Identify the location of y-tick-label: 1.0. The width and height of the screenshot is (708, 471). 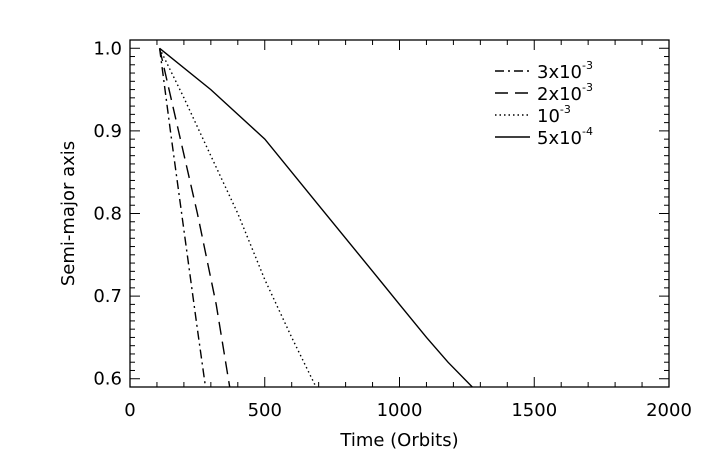
(107, 48).